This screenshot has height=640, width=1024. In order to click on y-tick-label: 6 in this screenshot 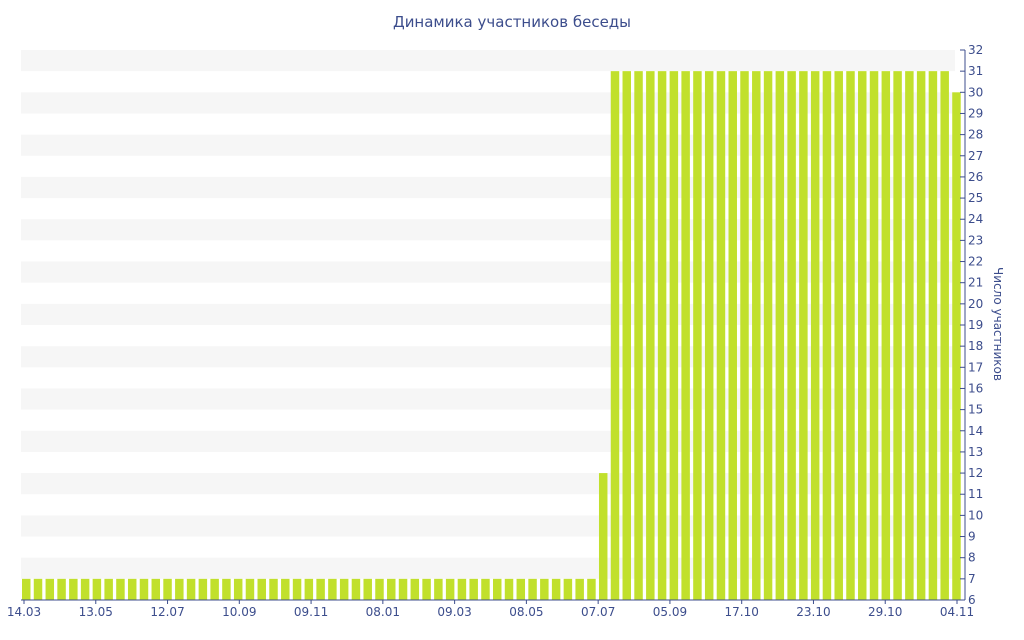, I will do `click(972, 600)`.